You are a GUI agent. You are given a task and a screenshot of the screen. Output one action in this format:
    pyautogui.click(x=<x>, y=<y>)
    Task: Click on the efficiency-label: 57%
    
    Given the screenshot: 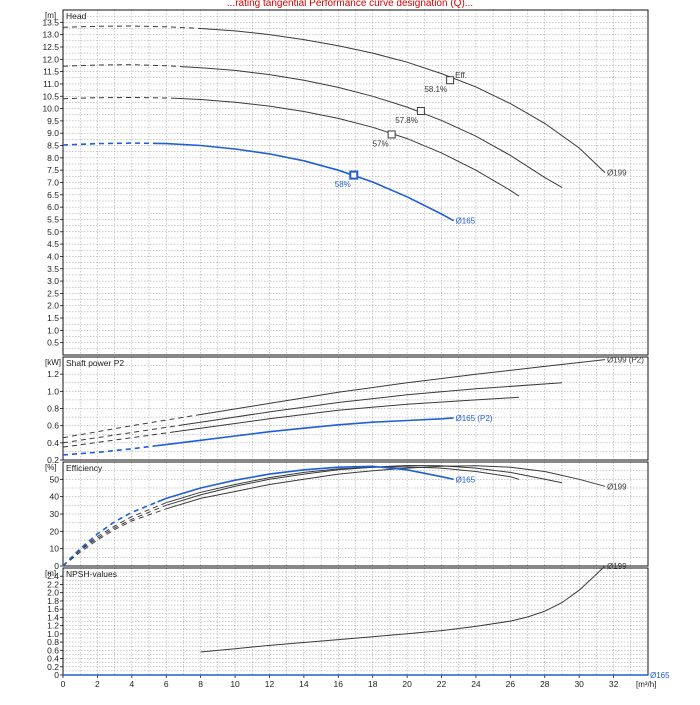 What is the action you would take?
    pyautogui.click(x=381, y=143)
    